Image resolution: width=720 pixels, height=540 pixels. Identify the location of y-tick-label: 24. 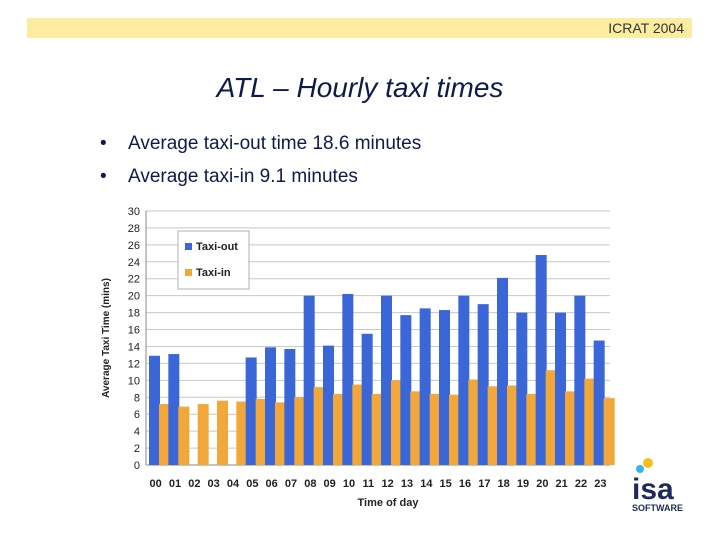
(134, 263).